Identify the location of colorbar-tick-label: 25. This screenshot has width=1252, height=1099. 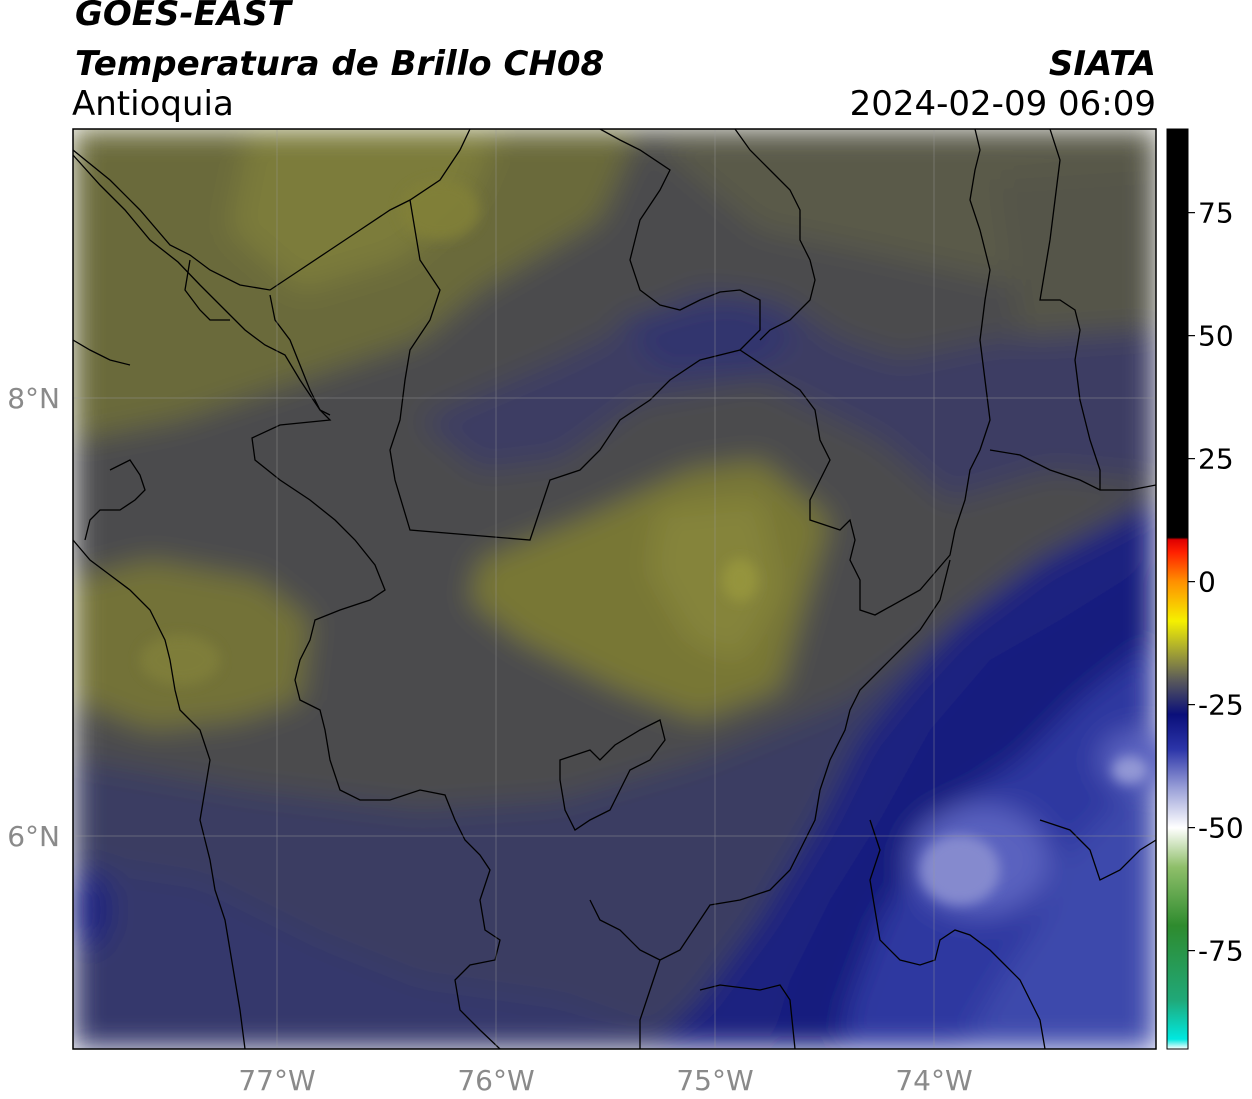
(1216, 459).